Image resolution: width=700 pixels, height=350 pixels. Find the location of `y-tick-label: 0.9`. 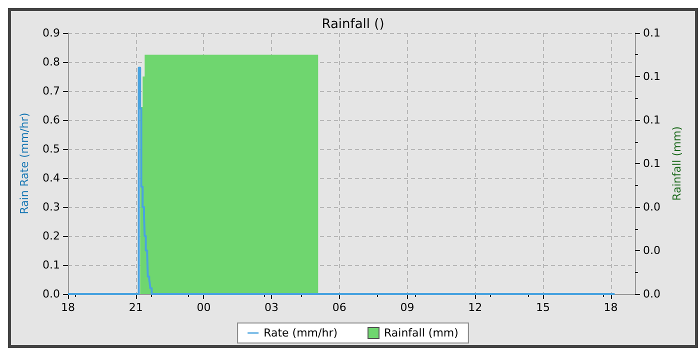

y-tick-label: 0.9 is located at coordinates (51, 33).